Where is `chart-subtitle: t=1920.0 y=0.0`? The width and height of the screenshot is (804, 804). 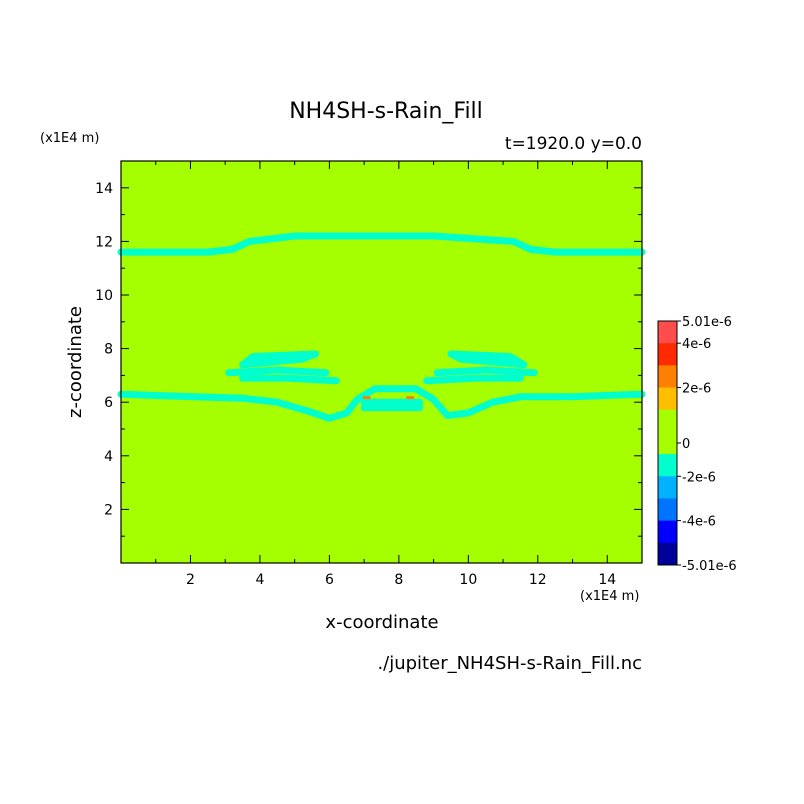 chart-subtitle: t=1920.0 y=0.0 is located at coordinates (573, 144).